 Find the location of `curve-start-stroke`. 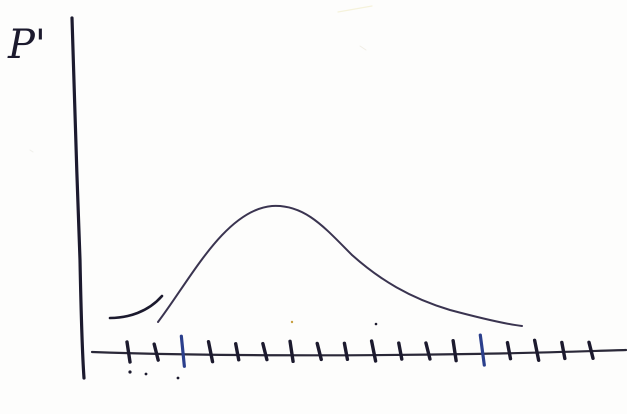

curve-start-stroke is located at coordinates (136, 307).